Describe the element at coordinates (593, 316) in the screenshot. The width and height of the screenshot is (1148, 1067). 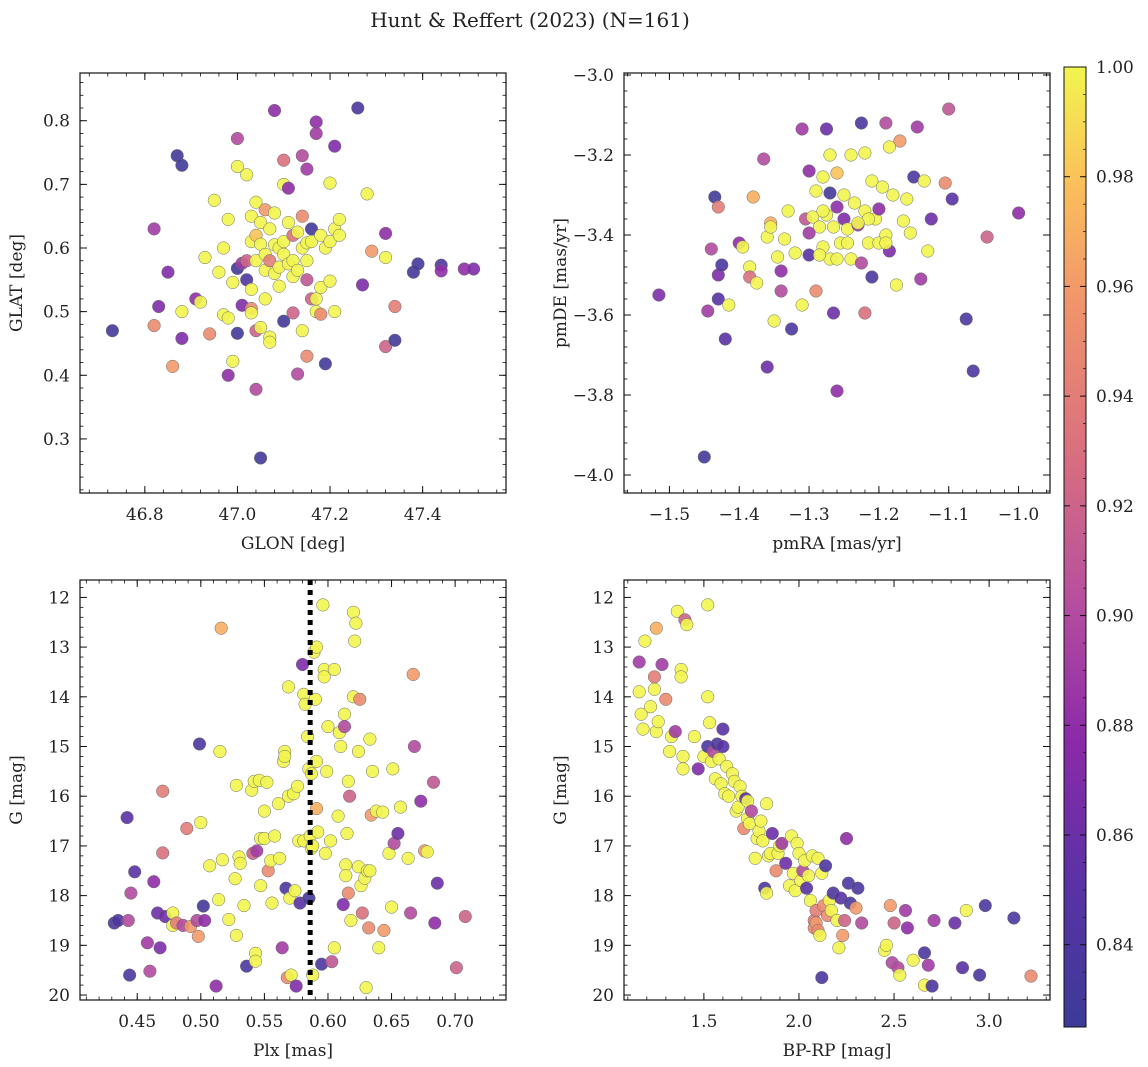
I see `y-tick-label: −3.6` at that location.